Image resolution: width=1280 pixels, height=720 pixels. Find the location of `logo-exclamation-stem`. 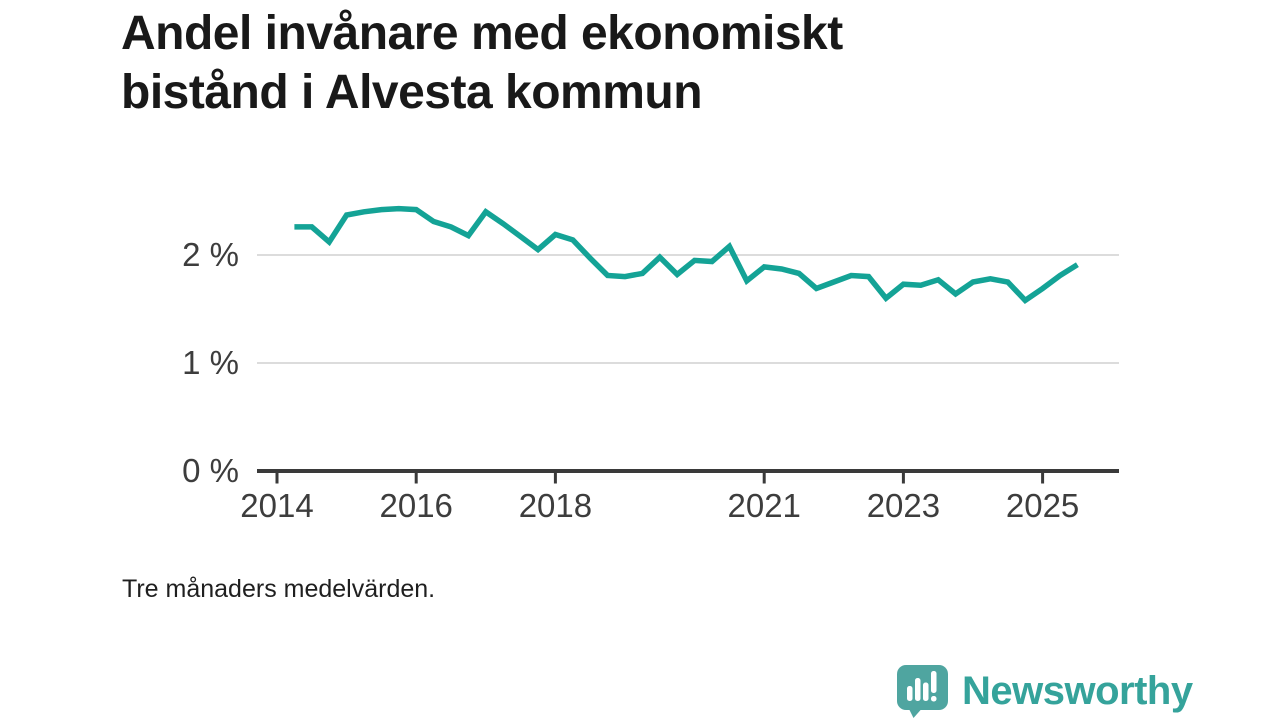

logo-exclamation-stem is located at coordinates (934, 682).